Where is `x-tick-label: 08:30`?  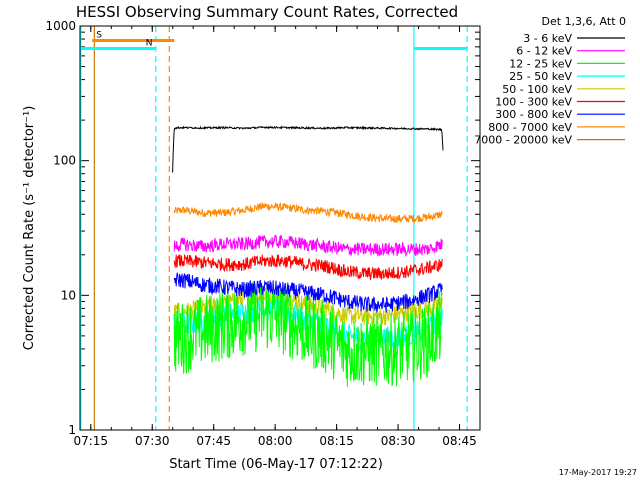
x-tick-label: 08:30 is located at coordinates (398, 441).